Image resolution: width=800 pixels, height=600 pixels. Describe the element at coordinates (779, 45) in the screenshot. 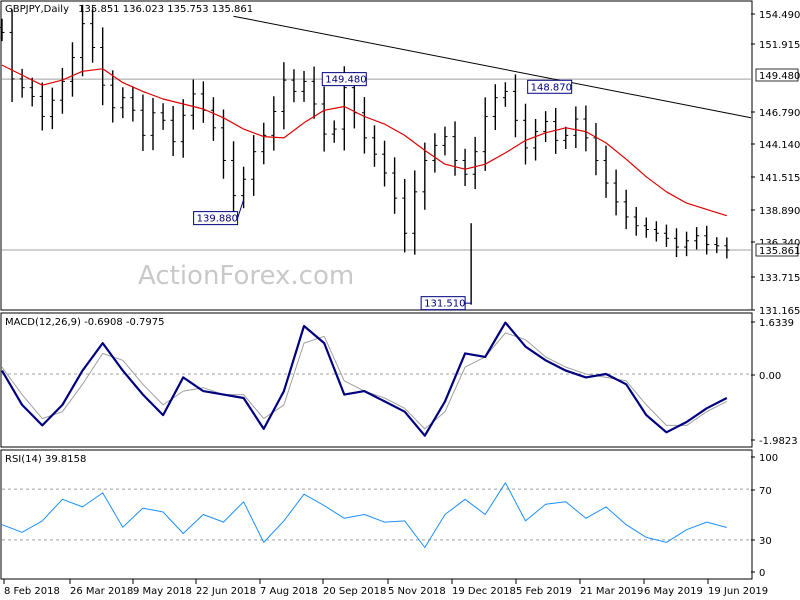

I see `y-tick-label: 151.915` at that location.